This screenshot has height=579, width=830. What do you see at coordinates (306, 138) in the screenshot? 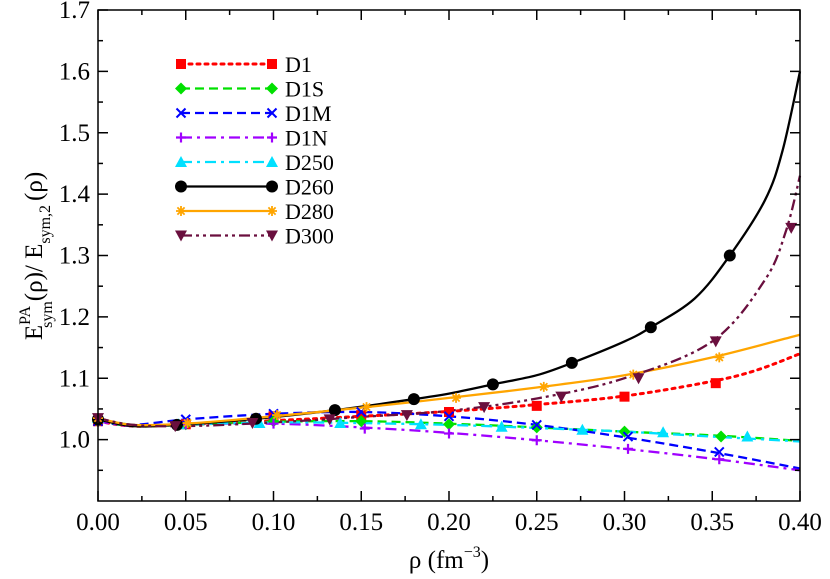
I see `legend-label-d1n: D1N` at bounding box center [306, 138].